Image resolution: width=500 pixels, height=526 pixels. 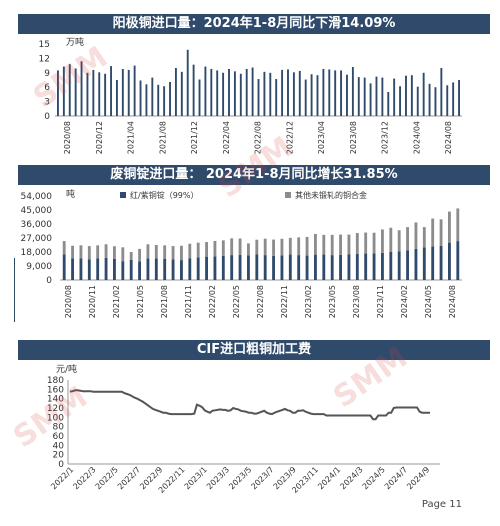 What do you see at coordinates (59, 428) in the screenshot?
I see `y-tick-label: 80` at bounding box center [59, 428].